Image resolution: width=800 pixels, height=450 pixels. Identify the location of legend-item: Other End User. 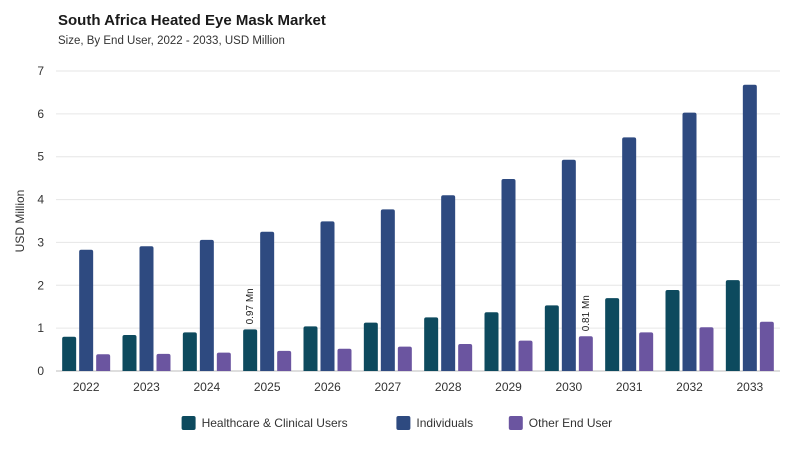
(560, 423).